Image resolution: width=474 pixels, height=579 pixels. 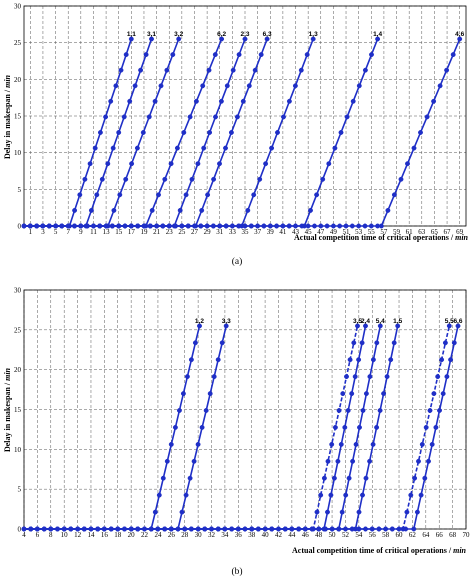 What do you see at coordinates (377, 34) in the screenshot?
I see `series-label: 1,4` at bounding box center [377, 34].